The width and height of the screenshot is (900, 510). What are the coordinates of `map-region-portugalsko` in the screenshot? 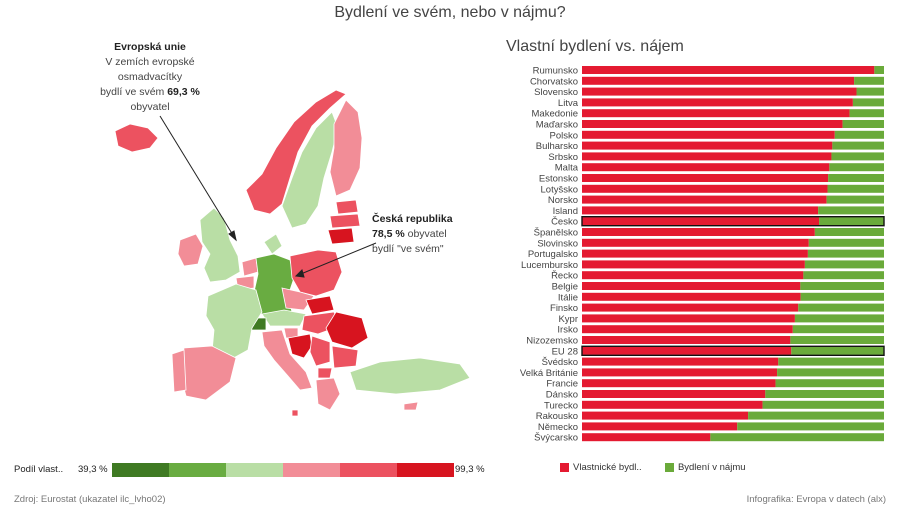 It's located at (179, 371).